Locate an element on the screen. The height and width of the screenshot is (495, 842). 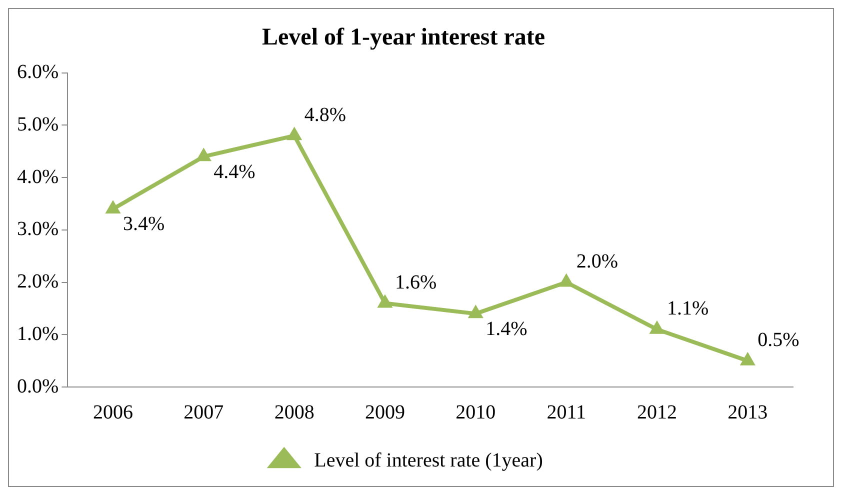
y-tick-label: 6.0% is located at coordinates (37, 72).